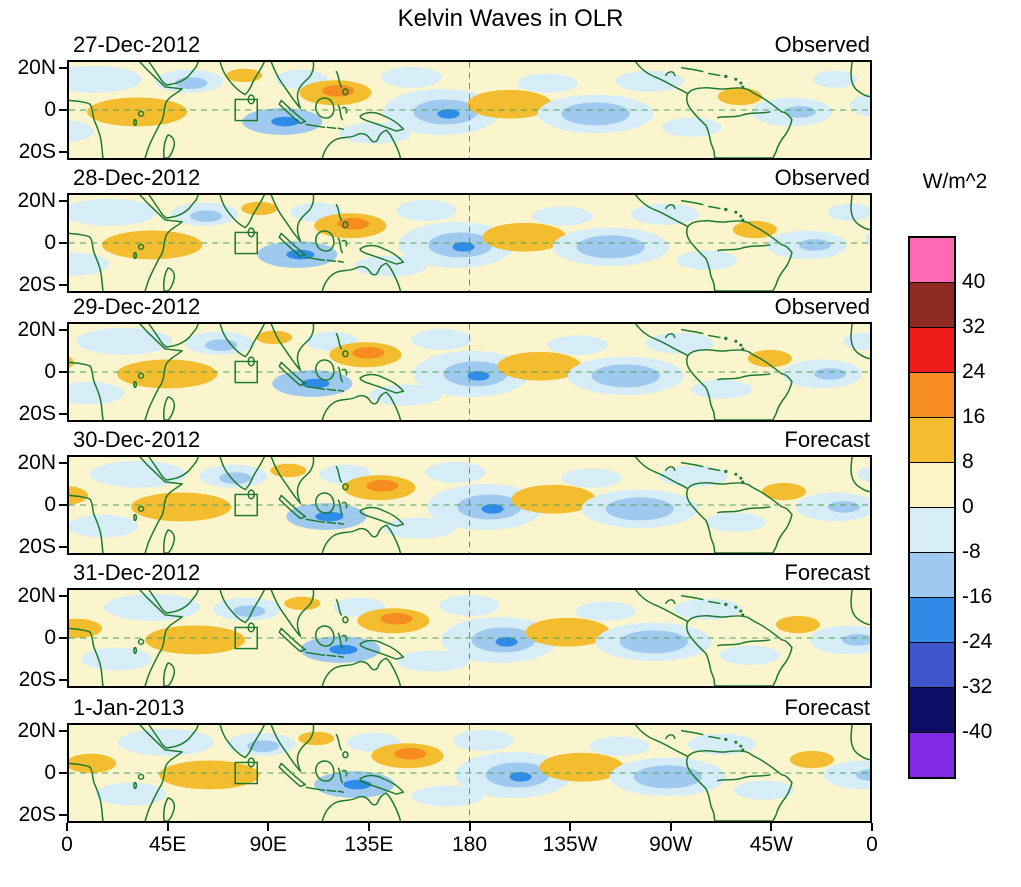 This screenshot has width=1021, height=887. What do you see at coordinates (137, 177) in the screenshot?
I see `panel-date: 28-Dec-2012` at bounding box center [137, 177].